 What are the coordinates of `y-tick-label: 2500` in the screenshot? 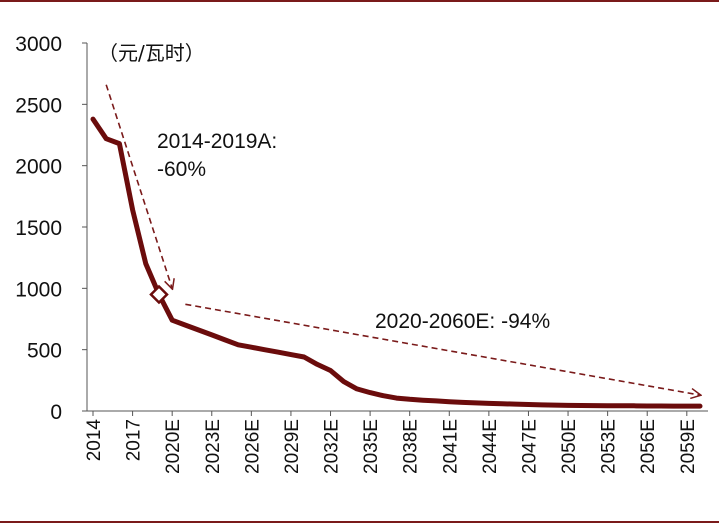 It's located at (38, 105).